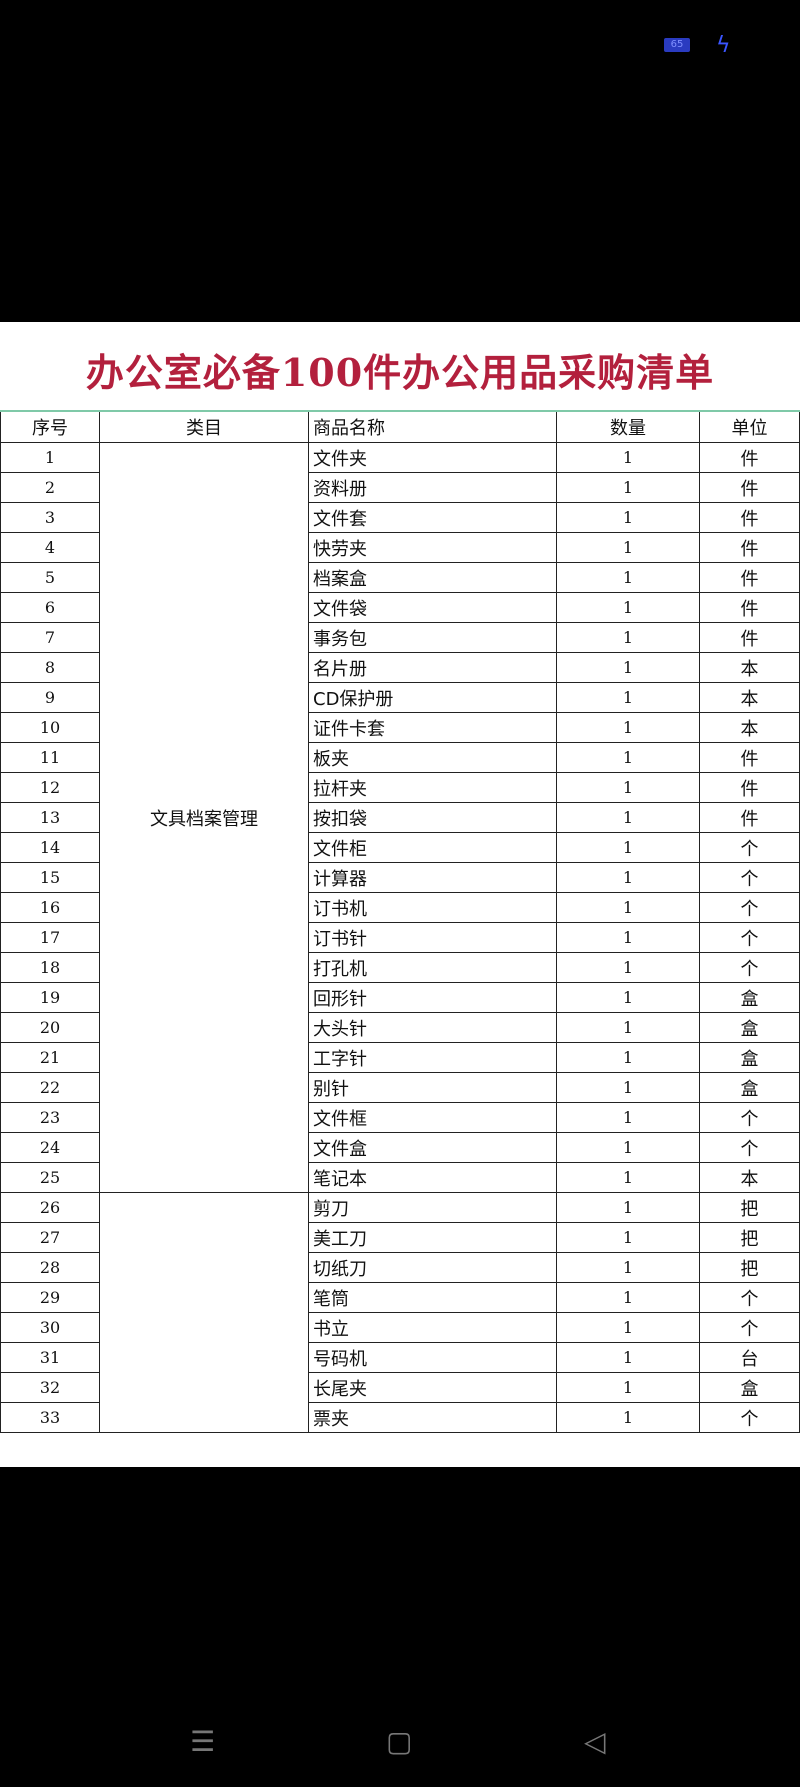 Image resolution: width=800 pixels, height=1787 pixels. Describe the element at coordinates (50, 1057) in the screenshot. I see `row-number: 21` at that location.